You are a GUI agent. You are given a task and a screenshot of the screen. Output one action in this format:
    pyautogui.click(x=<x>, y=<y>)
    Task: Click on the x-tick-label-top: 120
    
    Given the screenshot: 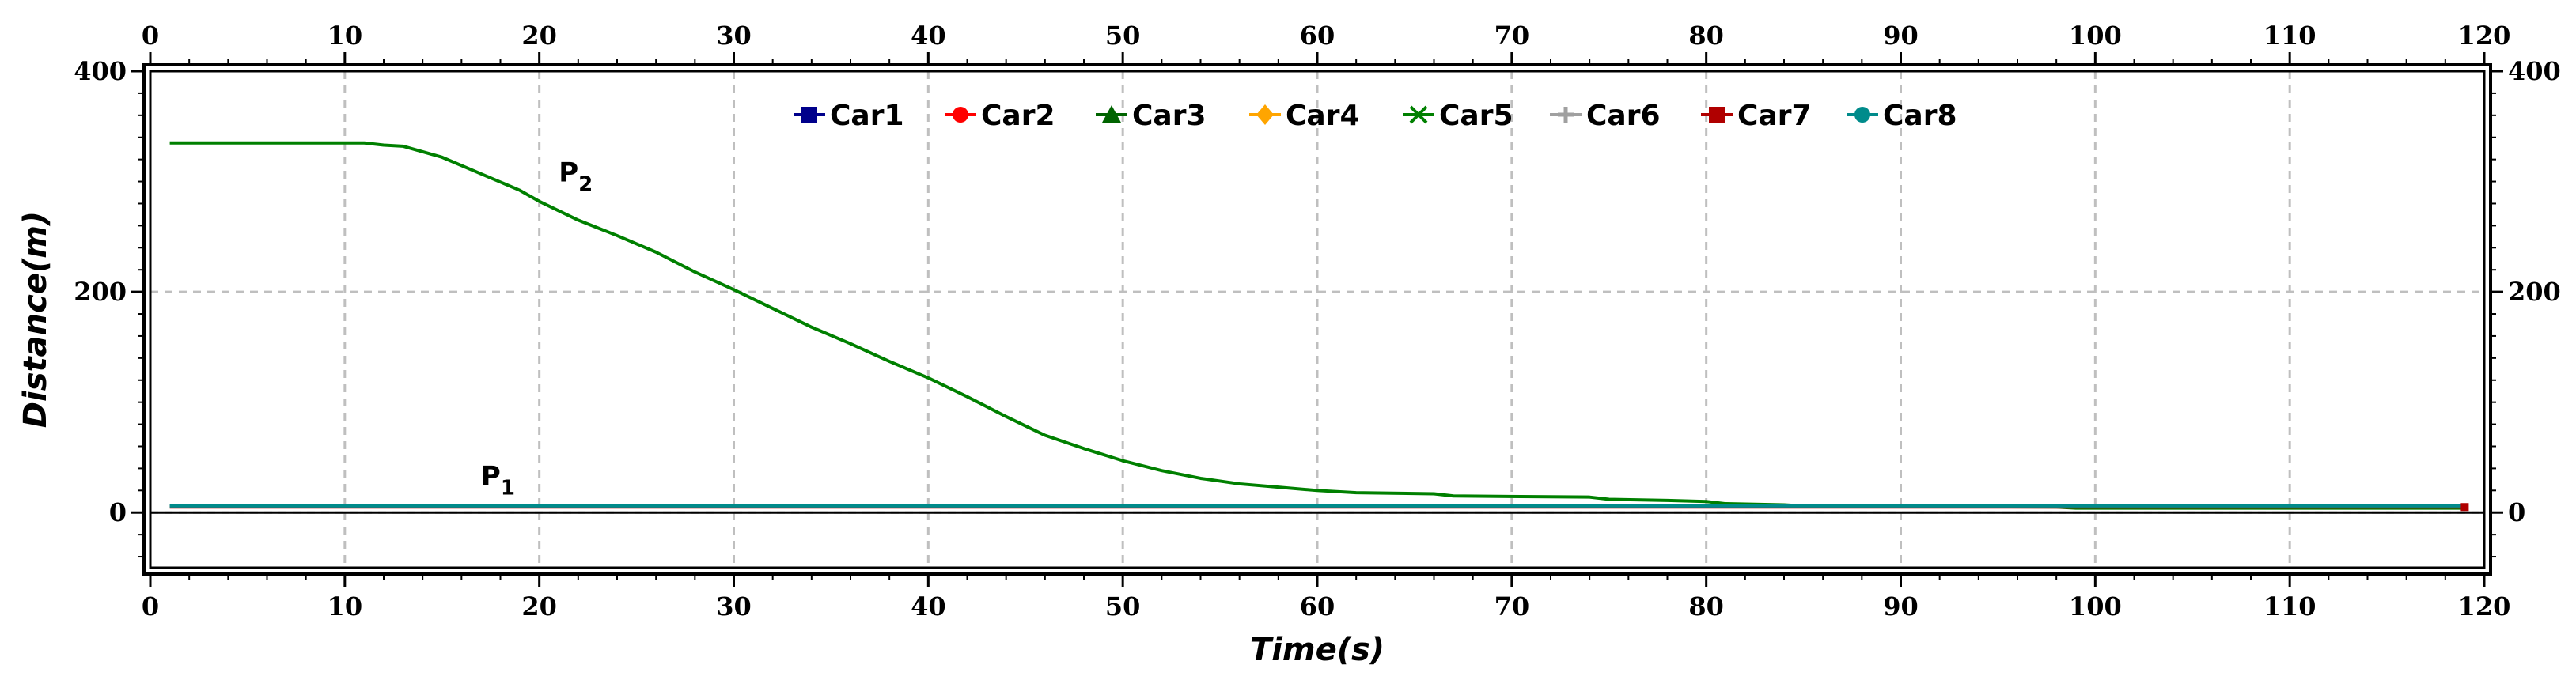 What is the action you would take?
    pyautogui.click(x=2484, y=36)
    